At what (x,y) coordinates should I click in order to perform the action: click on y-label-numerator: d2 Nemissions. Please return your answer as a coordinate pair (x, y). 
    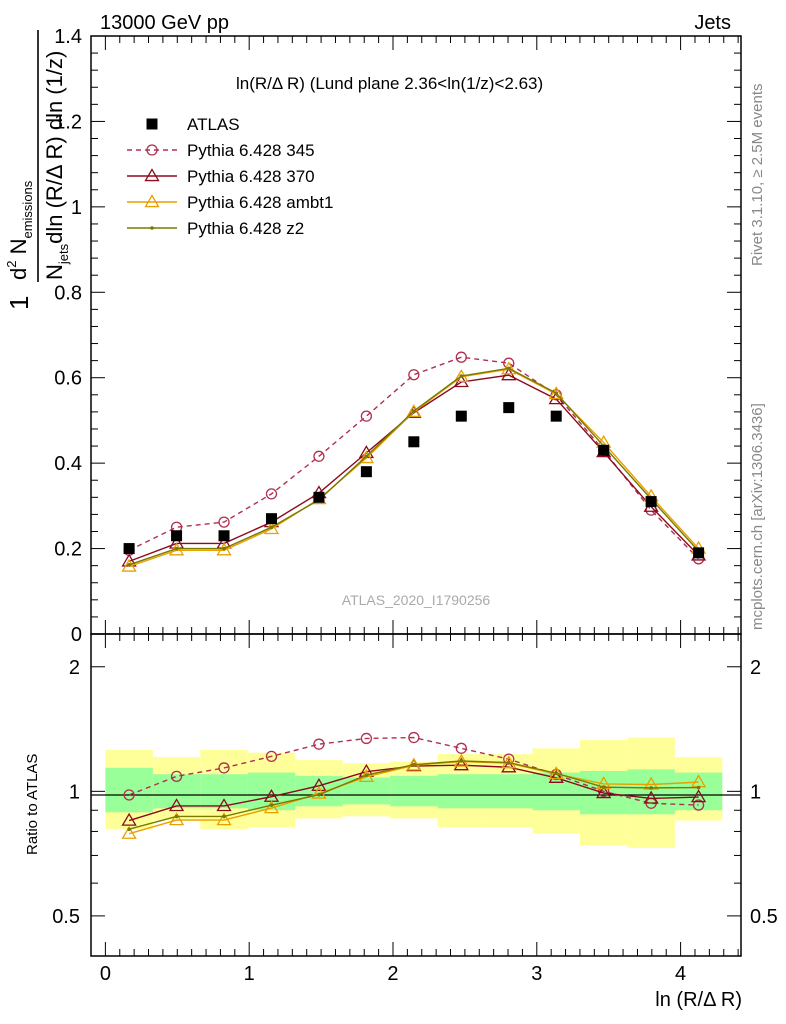
    Looking at the image, I should click on (19, 230).